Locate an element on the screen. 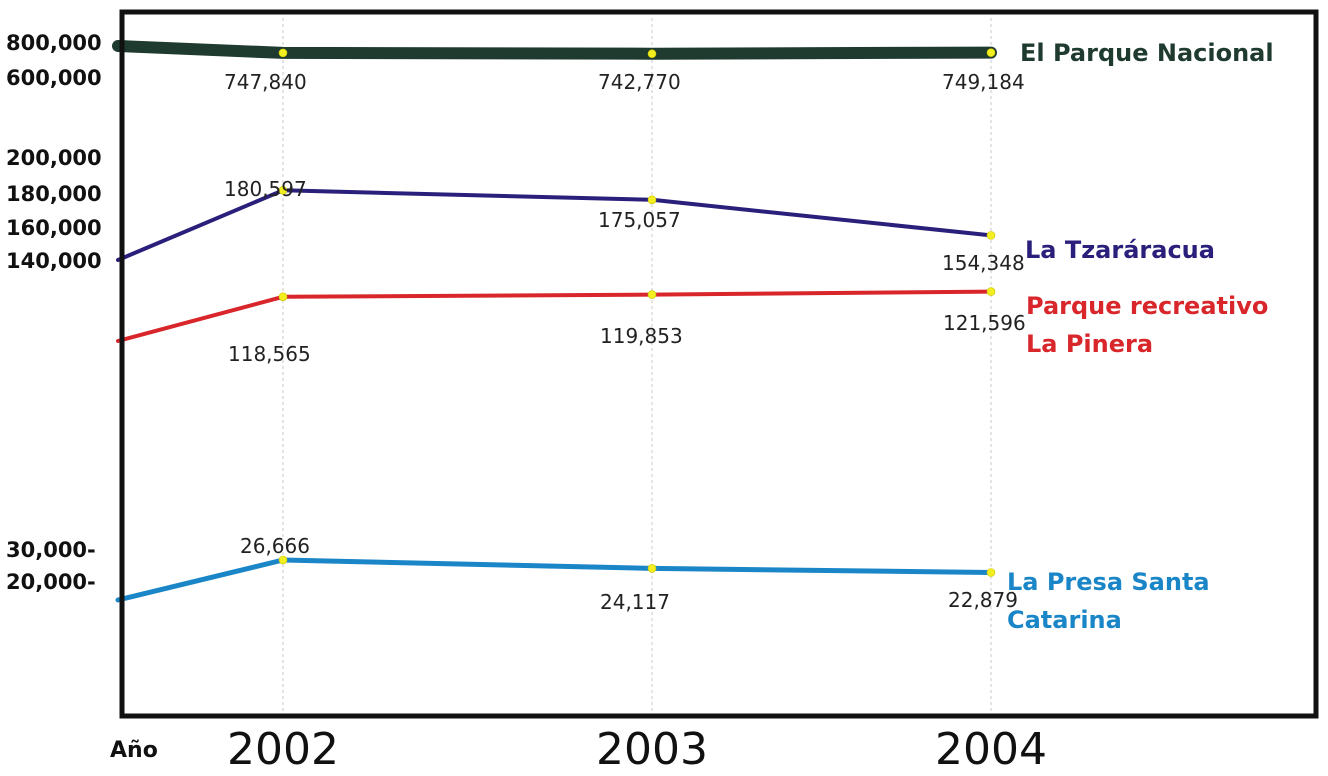 The image size is (1328, 776). data-label: 119,853 is located at coordinates (641, 336).